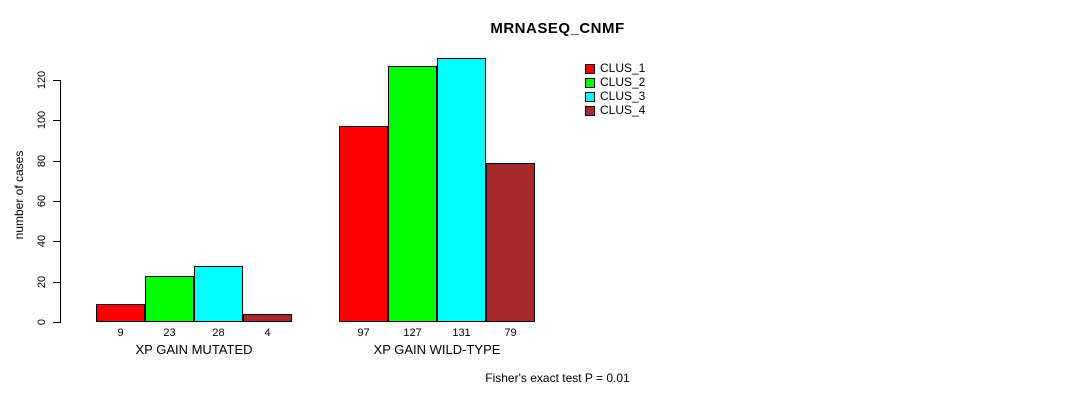 The height and width of the screenshot is (400, 1090). Describe the element at coordinates (267, 333) in the screenshot. I see `bar-value-label: 4` at that location.